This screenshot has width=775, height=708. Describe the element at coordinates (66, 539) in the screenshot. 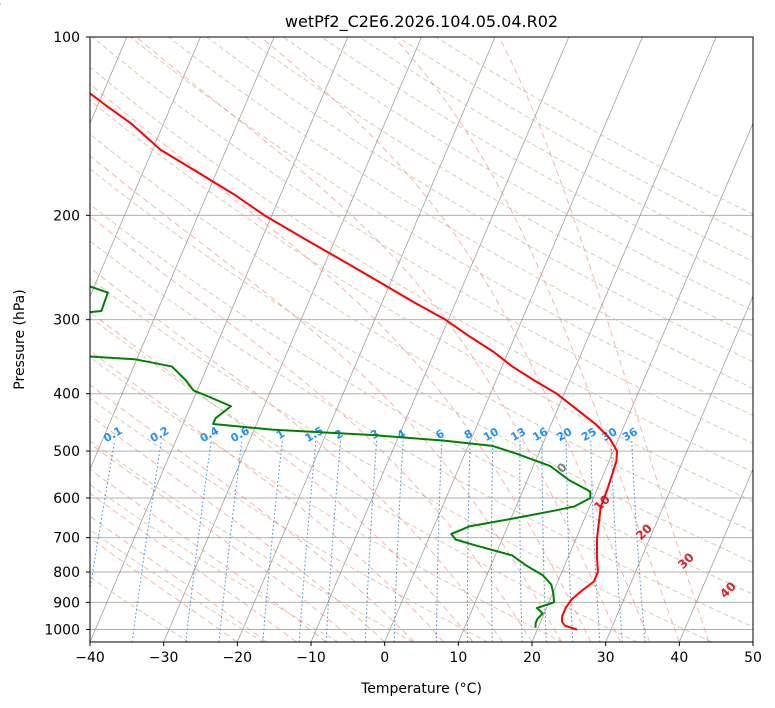

I see `y-tick-label: 700` at that location.